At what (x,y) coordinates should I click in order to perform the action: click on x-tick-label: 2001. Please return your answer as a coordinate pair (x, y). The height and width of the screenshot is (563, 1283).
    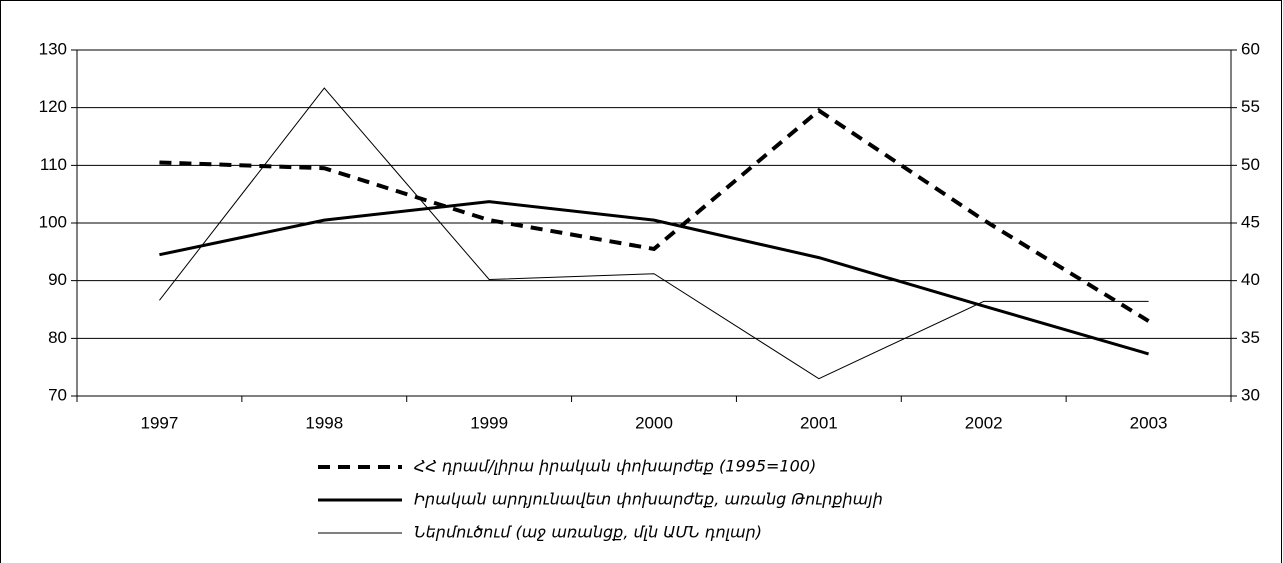
    Looking at the image, I should click on (819, 422).